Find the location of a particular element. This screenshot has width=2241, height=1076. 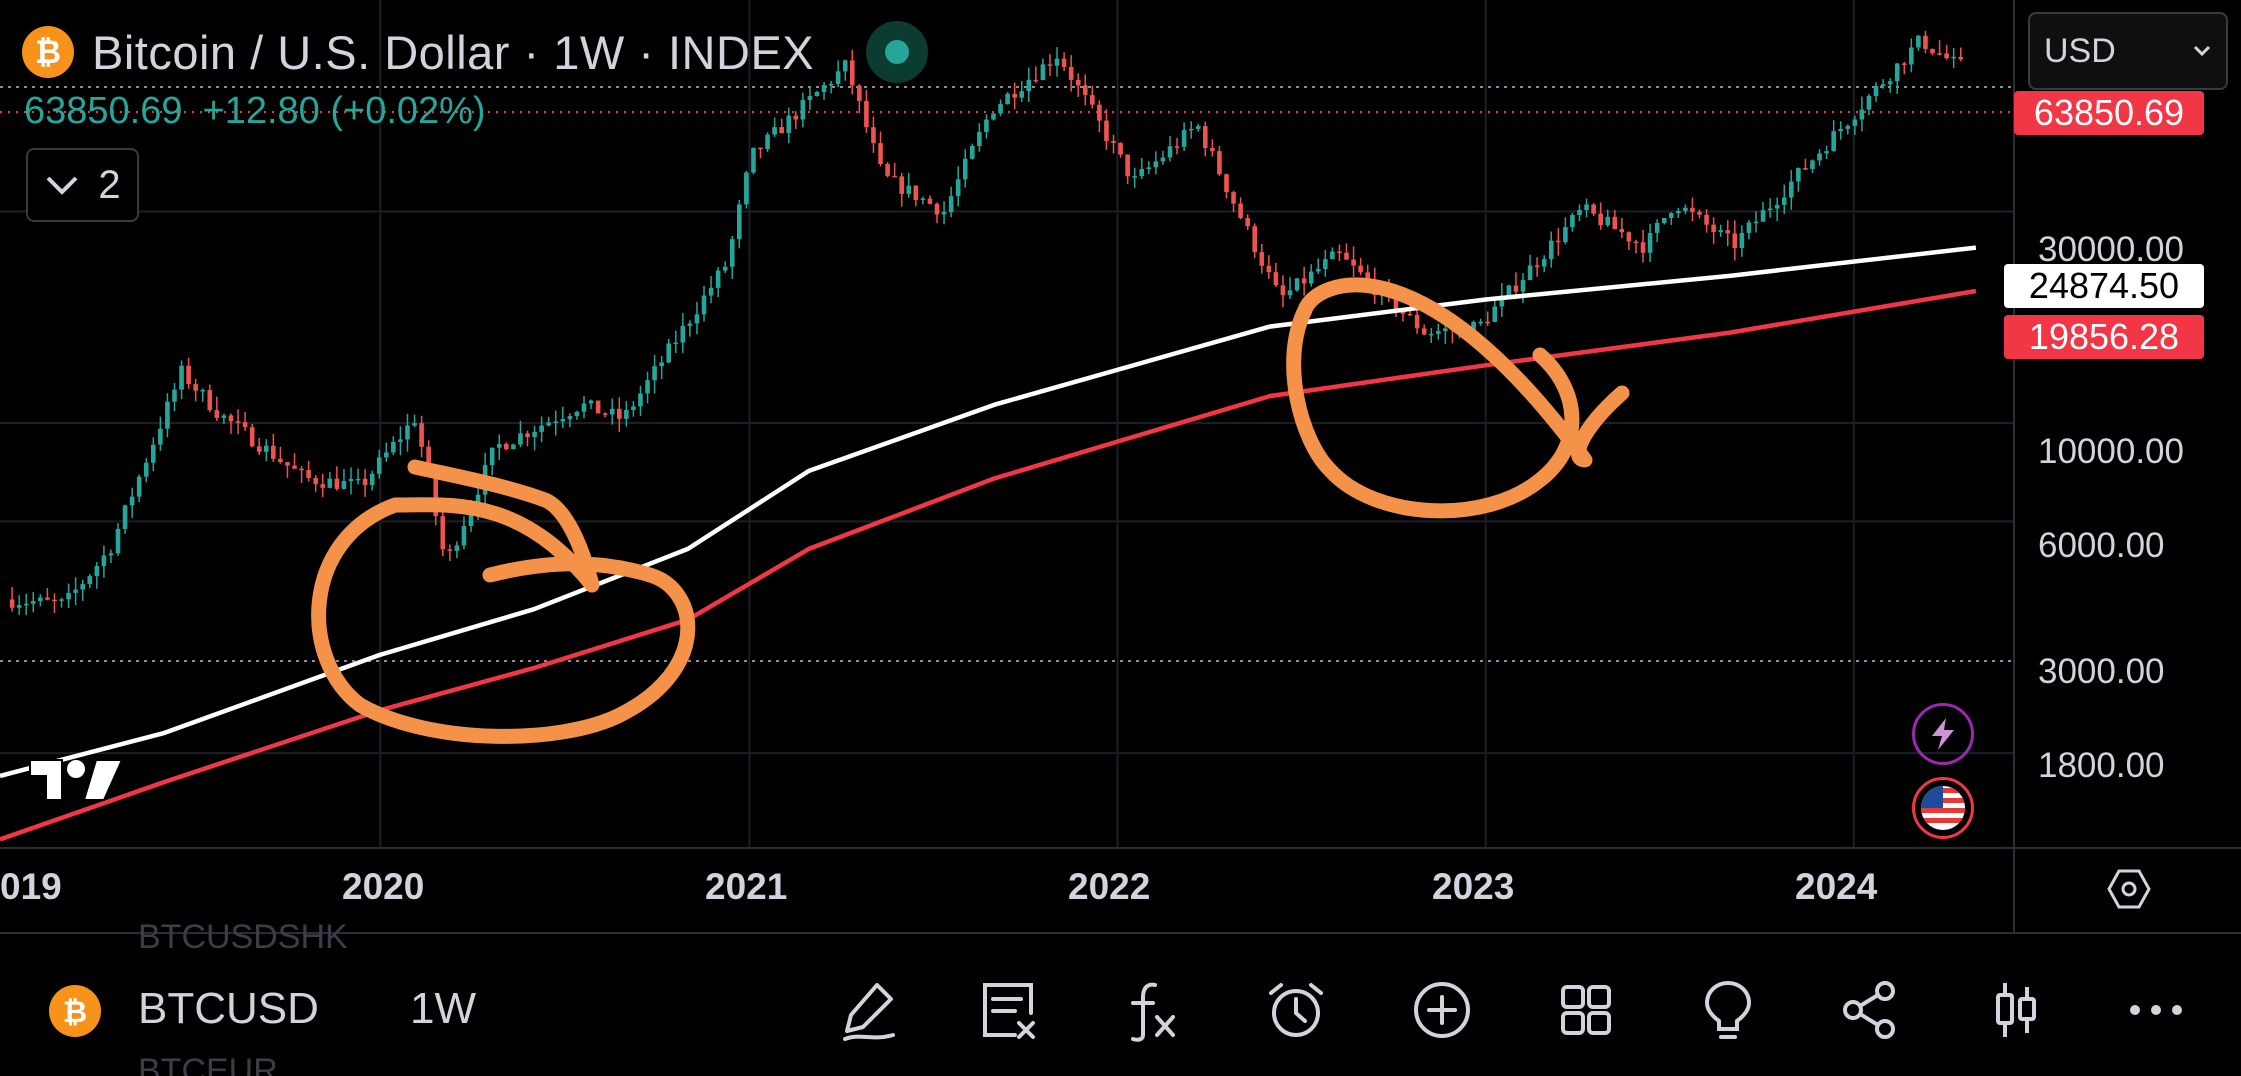

more-icon is located at coordinates (2156, 1010).